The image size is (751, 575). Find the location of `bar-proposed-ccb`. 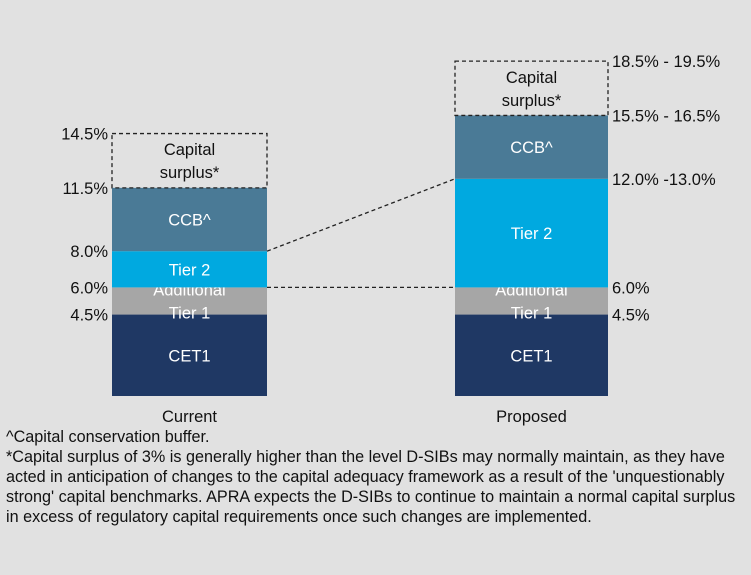

bar-proposed-ccb is located at coordinates (531, 147).